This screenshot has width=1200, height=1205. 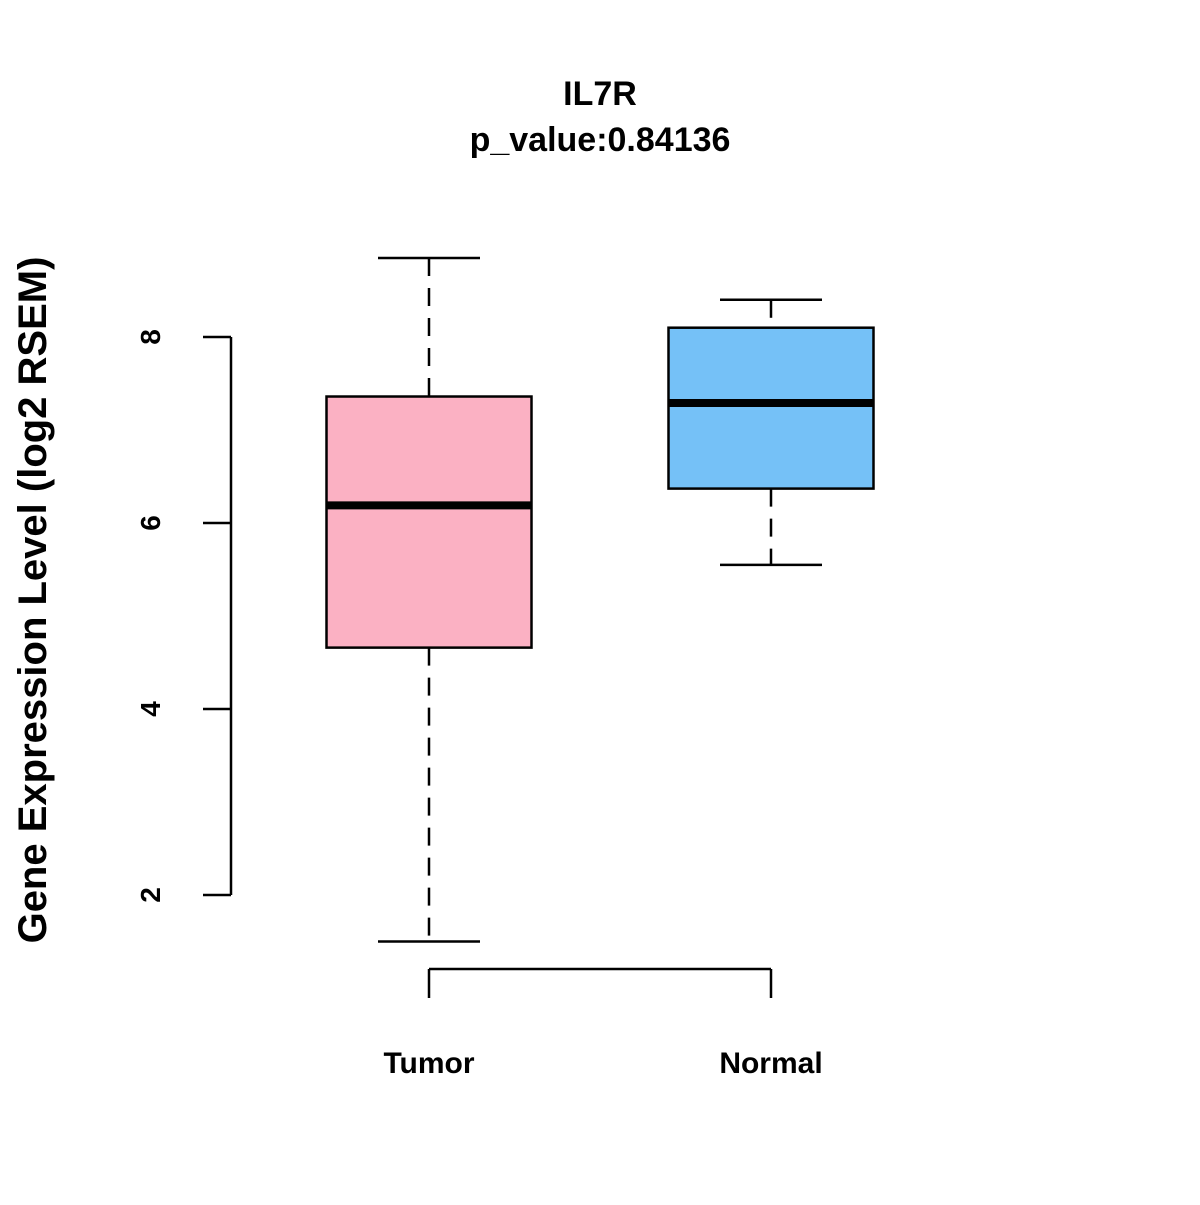 I want to click on y-tick-label: 8, so click(x=150, y=337).